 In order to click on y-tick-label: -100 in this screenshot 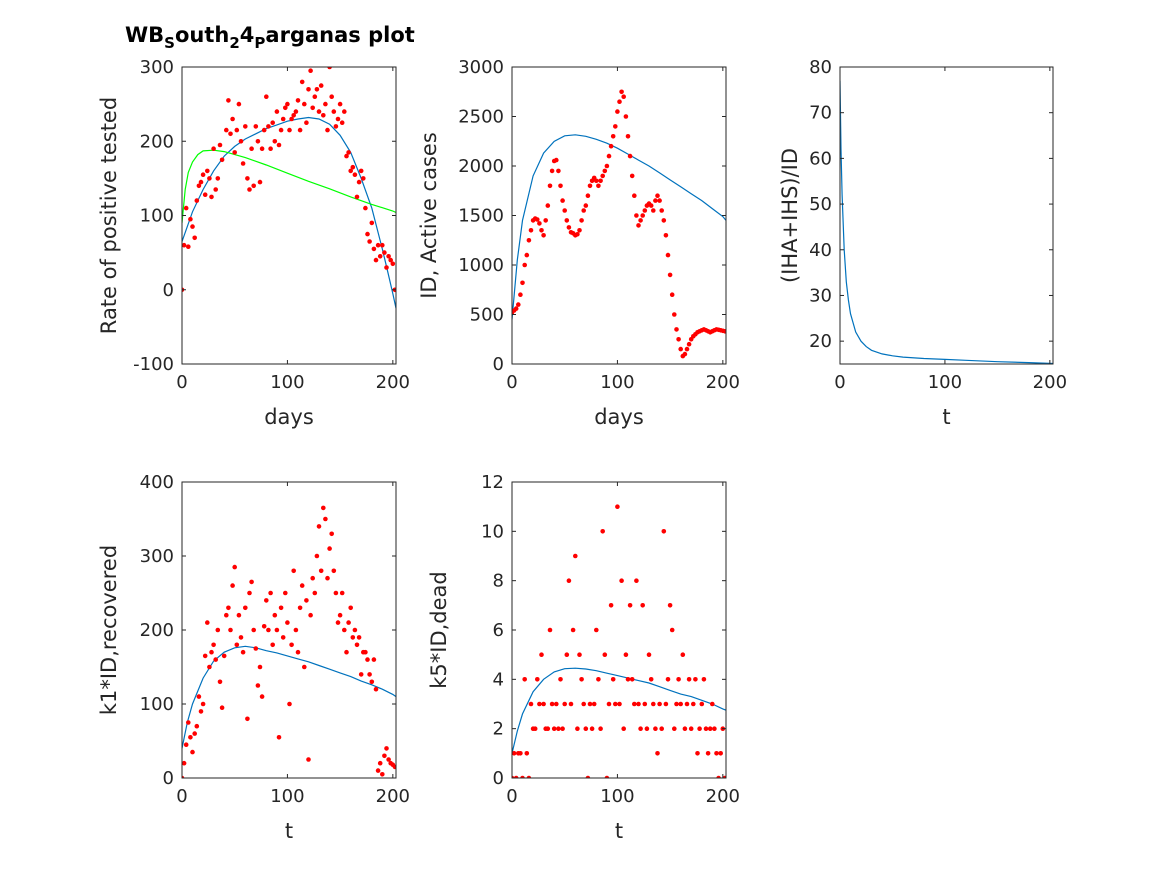, I will do `click(153, 364)`.